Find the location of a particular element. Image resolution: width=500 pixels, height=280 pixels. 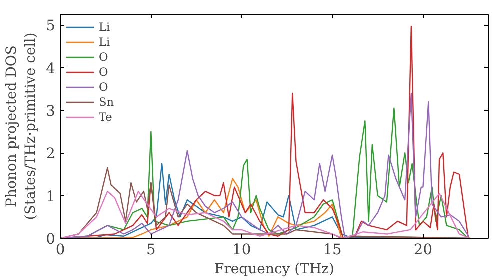

x-tick-label: 15 is located at coordinates (332, 250).